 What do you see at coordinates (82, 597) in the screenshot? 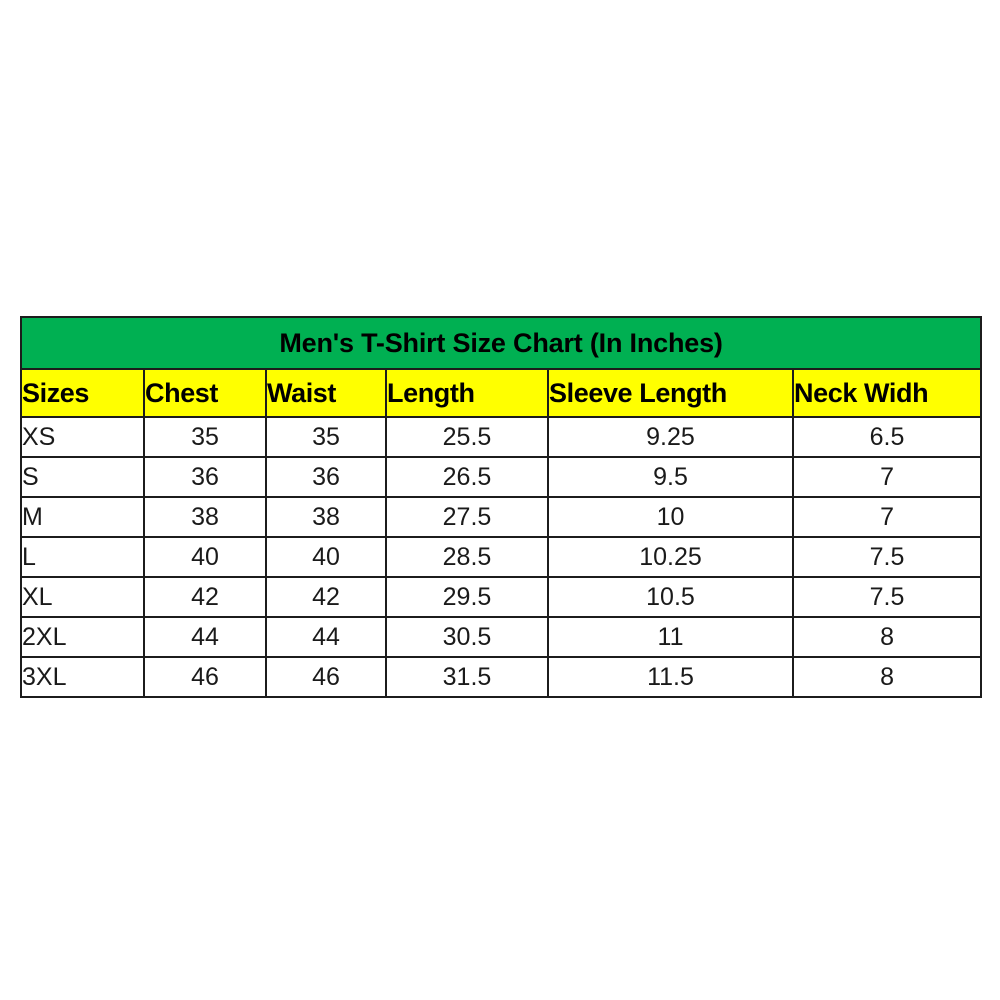
I see `cell-size: XL` at bounding box center [82, 597].